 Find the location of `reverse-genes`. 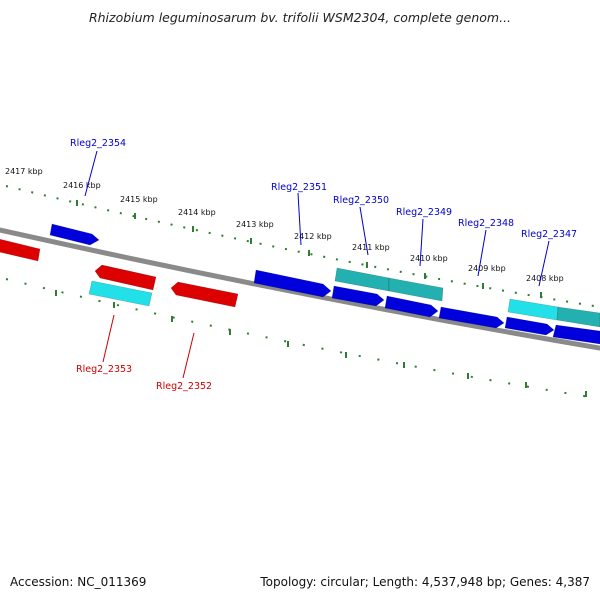

reverse-genes is located at coordinates (119, 273).